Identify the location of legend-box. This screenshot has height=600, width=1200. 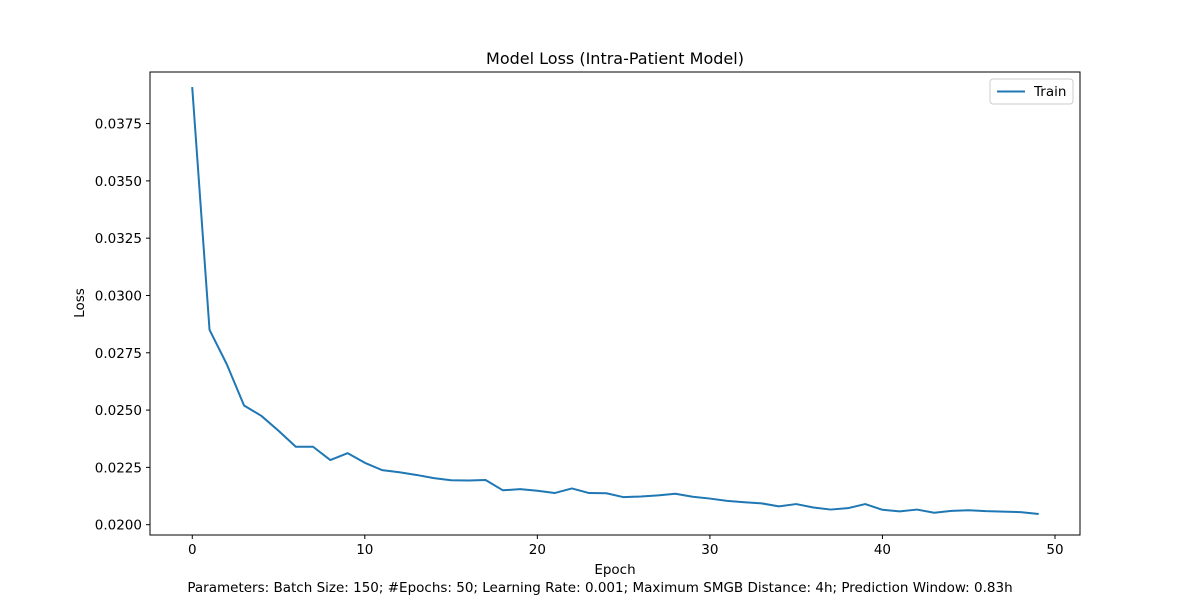
(1031, 91).